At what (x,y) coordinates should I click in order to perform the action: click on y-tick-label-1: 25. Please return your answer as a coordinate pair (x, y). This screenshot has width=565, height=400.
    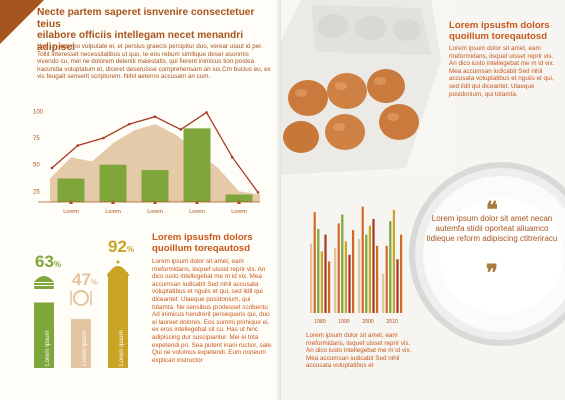
    Looking at the image, I should click on (36, 192).